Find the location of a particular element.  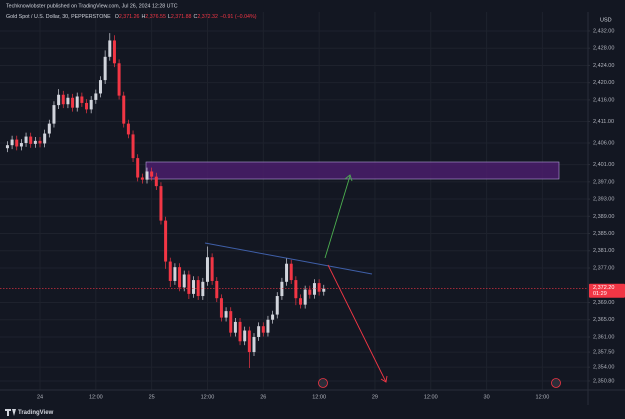

arrow-down is located at coordinates (357, 323).